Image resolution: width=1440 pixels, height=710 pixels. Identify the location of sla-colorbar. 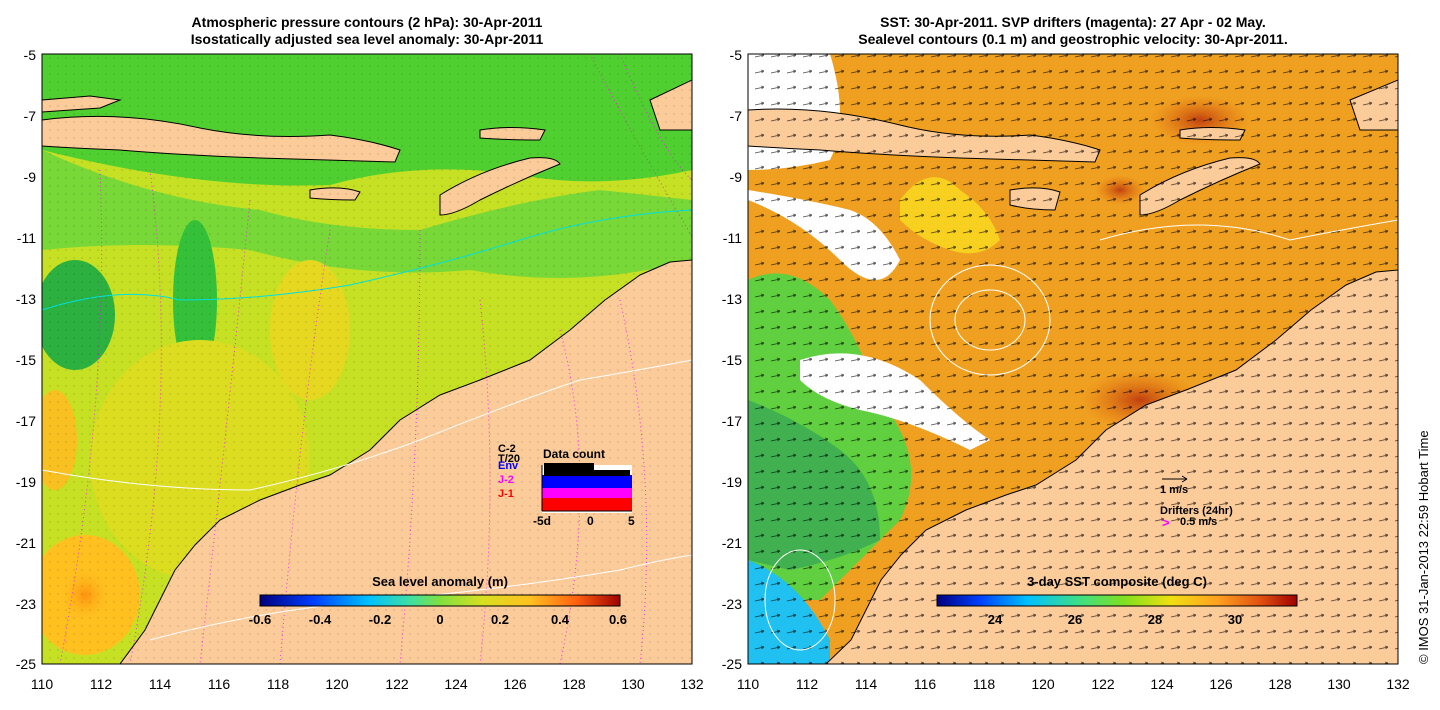
(440, 600).